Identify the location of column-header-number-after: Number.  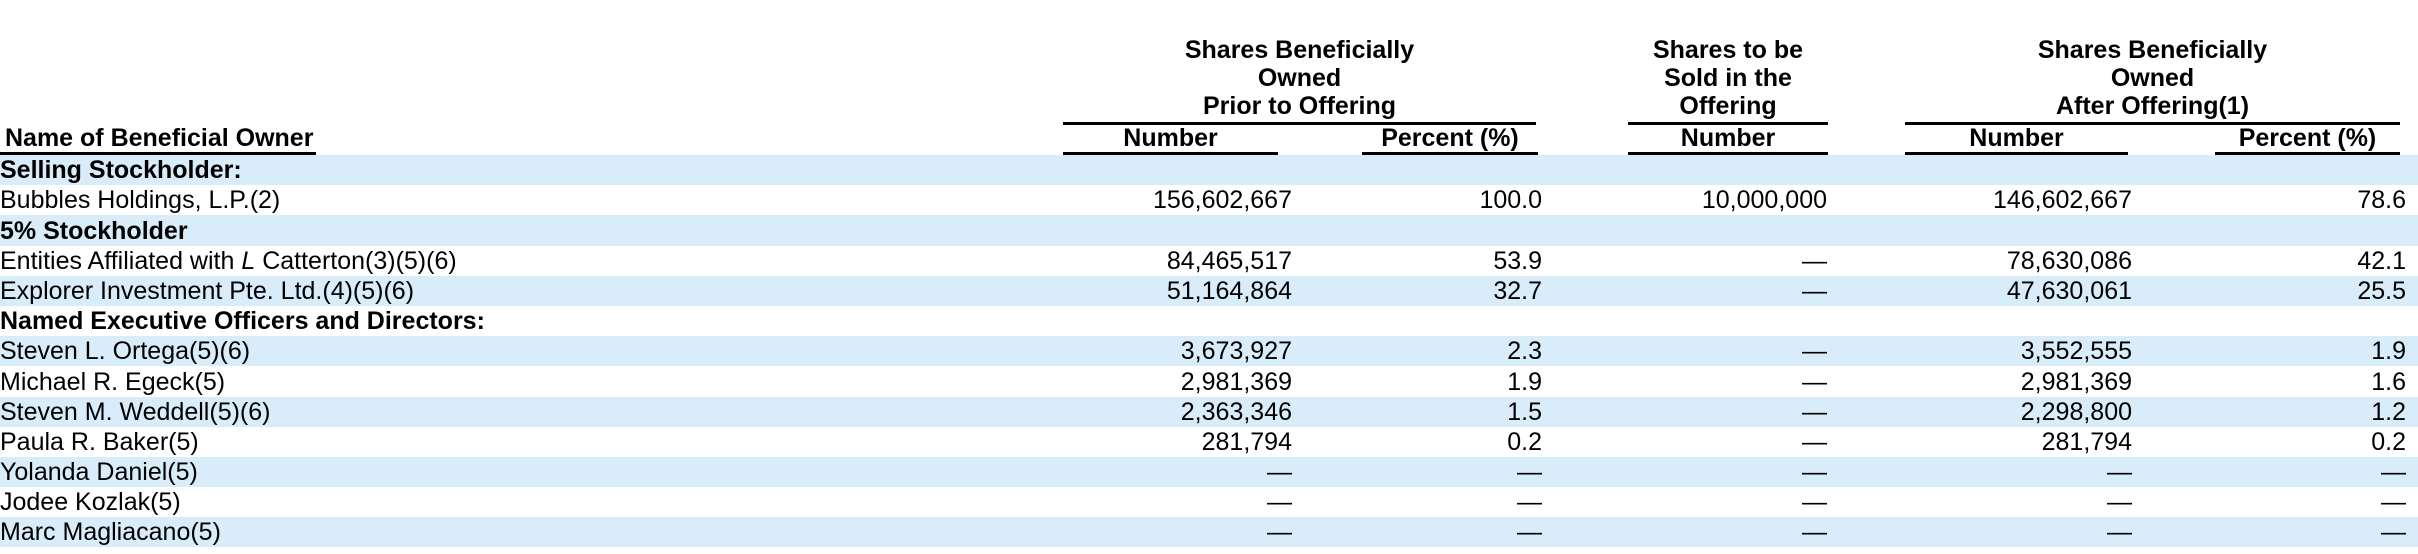
(1987, 140).